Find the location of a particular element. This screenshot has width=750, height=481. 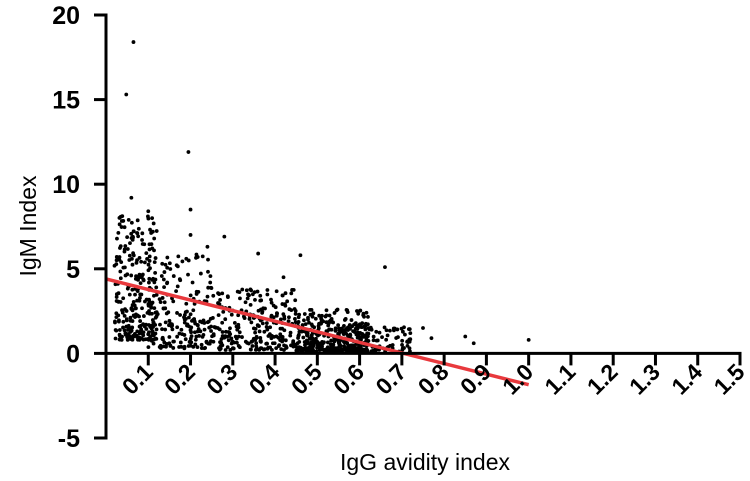

x-tick-label: 0.7 is located at coordinates (390, 379).